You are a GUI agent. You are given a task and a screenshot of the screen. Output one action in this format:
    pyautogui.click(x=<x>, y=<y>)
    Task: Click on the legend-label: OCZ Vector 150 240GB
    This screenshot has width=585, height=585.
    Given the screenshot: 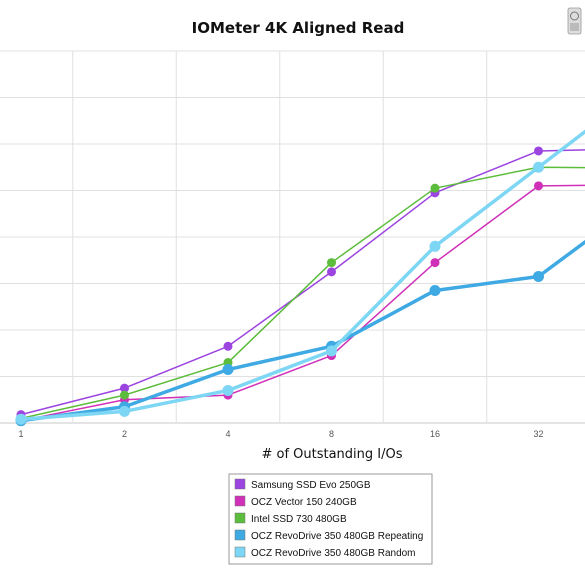 What is the action you would take?
    pyautogui.click(x=304, y=502)
    